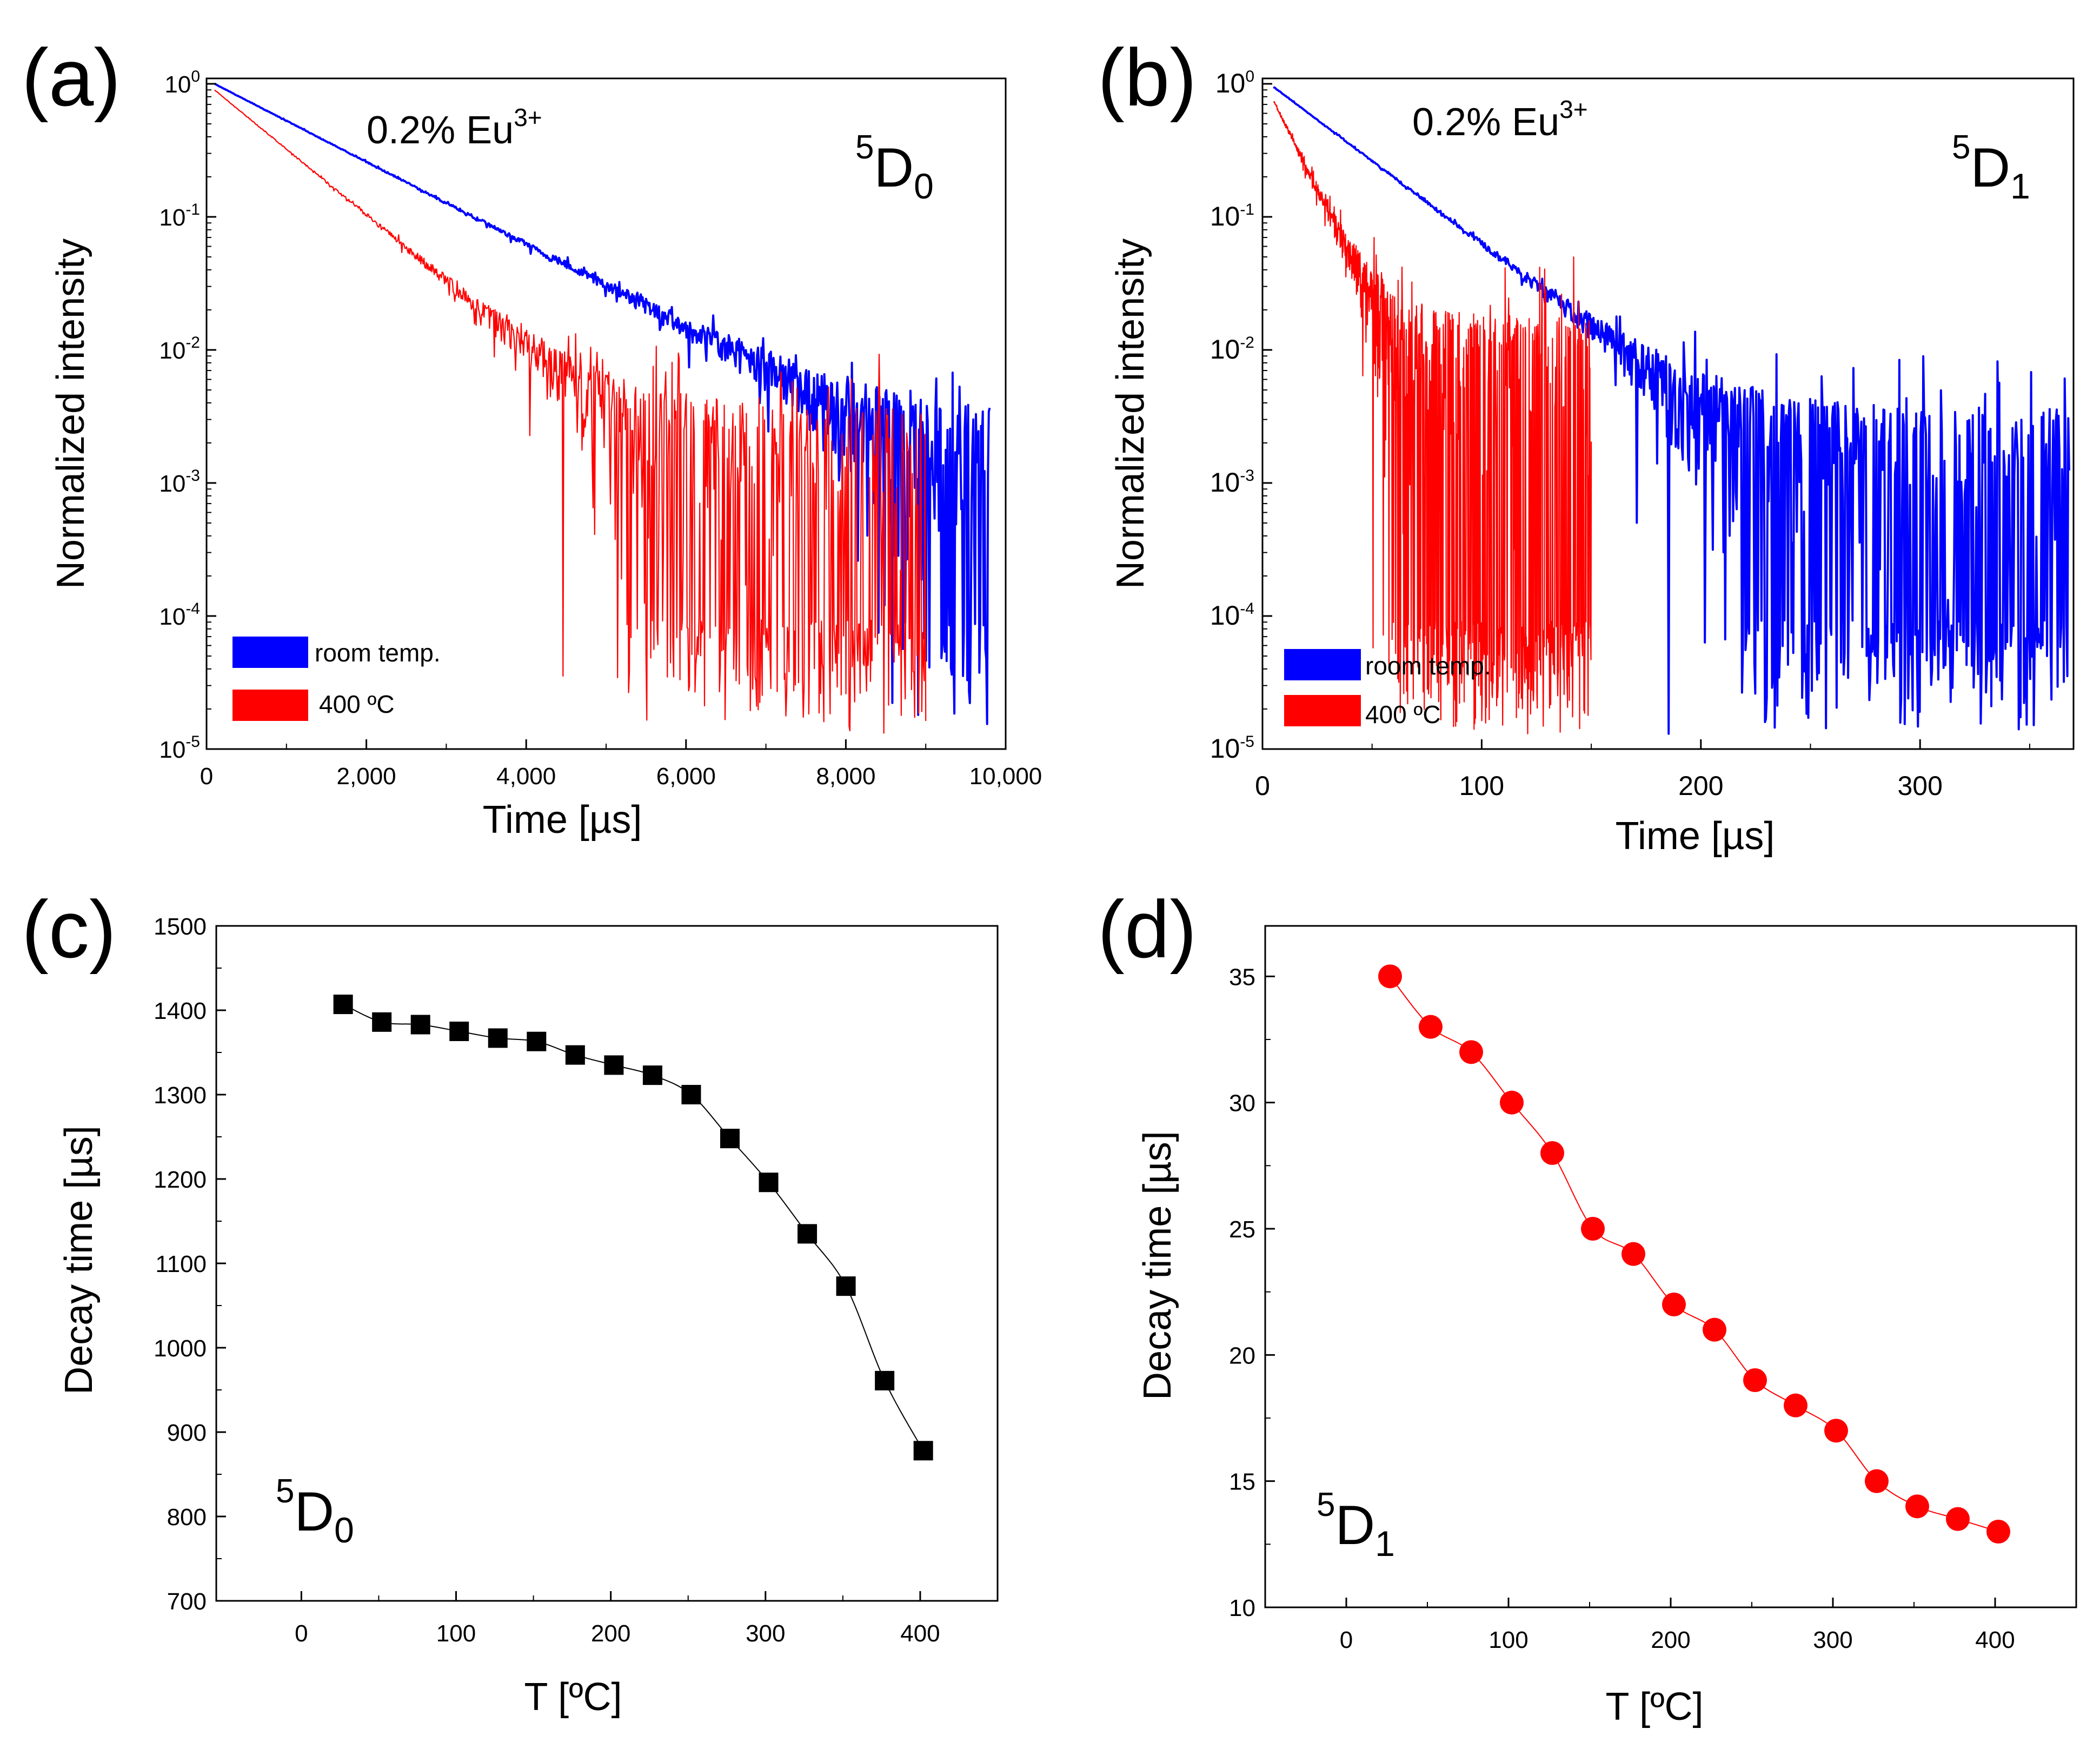 This screenshot has width=2100, height=1742. Describe the element at coordinates (1920, 786) in the screenshot. I see `x-tick-label-b: 300` at that location.